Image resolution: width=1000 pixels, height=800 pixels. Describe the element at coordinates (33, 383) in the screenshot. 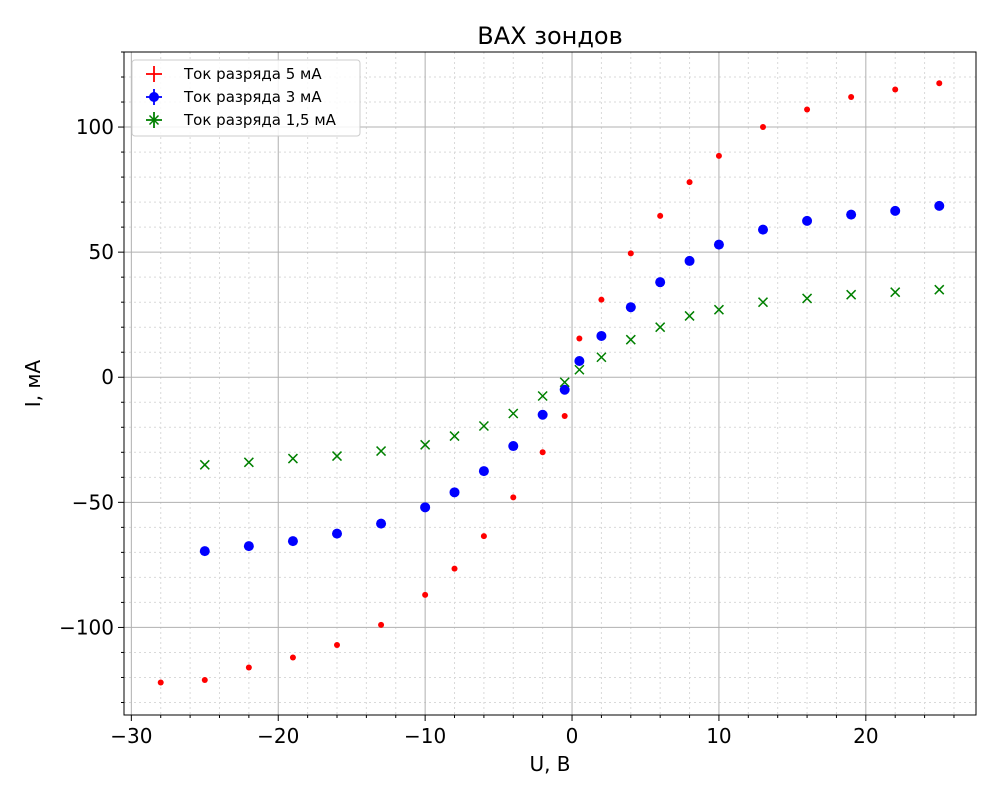

I see `y-axis-label: I, мА` at that location.